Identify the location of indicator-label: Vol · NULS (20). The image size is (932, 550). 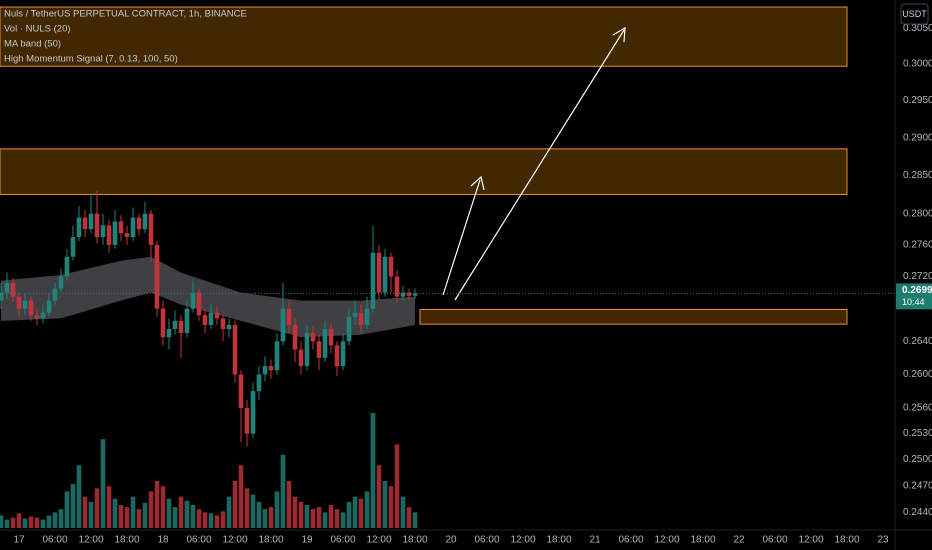
(37, 29).